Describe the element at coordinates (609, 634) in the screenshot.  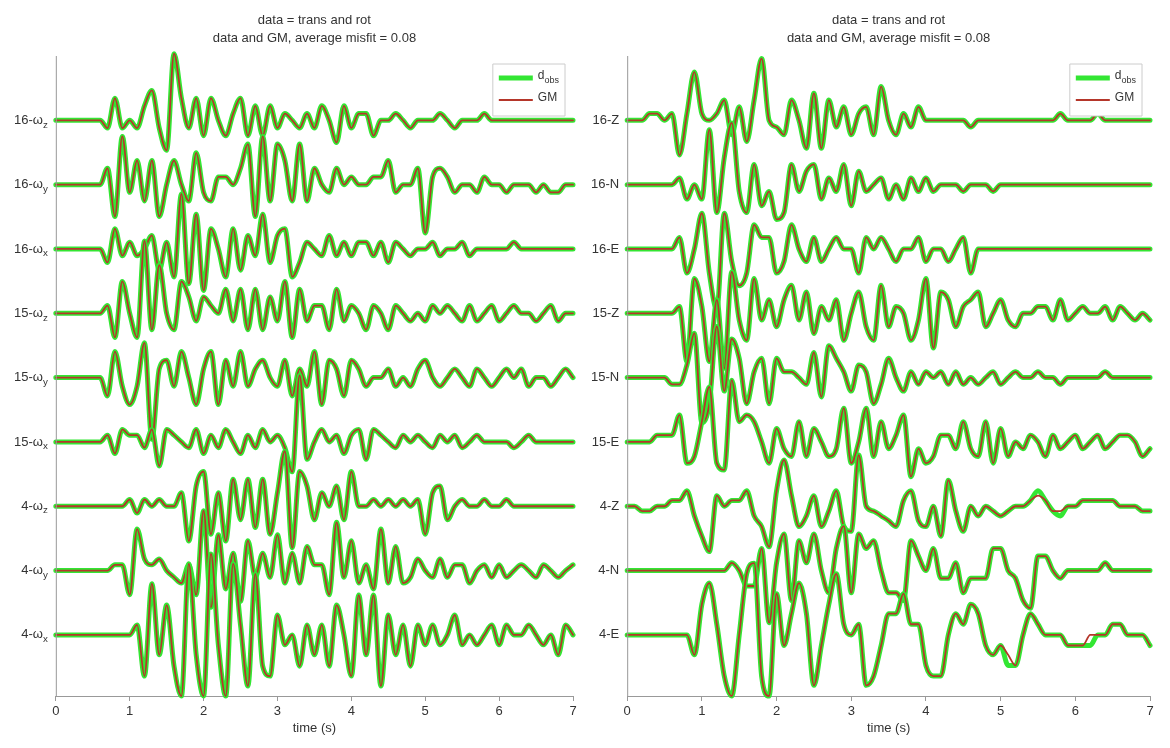
I see `y-axis-title: 4-E` at that location.